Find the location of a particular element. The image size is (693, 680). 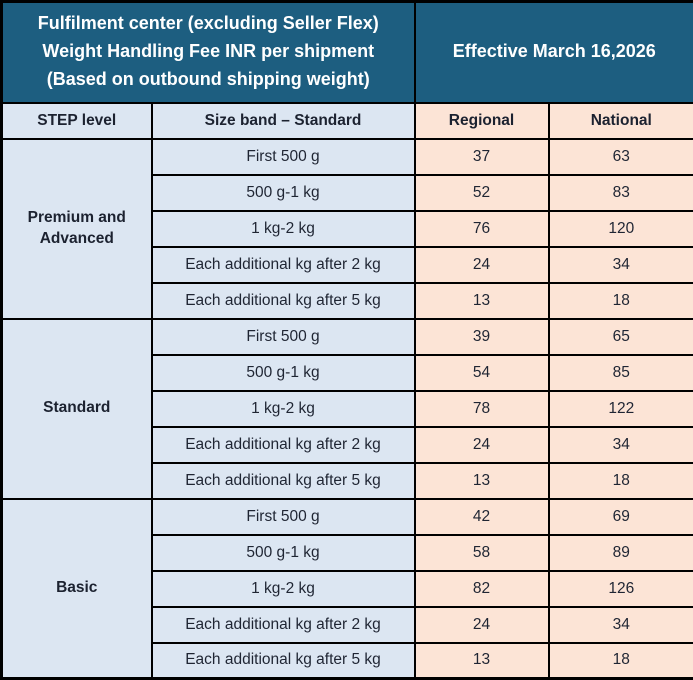

national-fee-cell: 126 is located at coordinates (621, 589).